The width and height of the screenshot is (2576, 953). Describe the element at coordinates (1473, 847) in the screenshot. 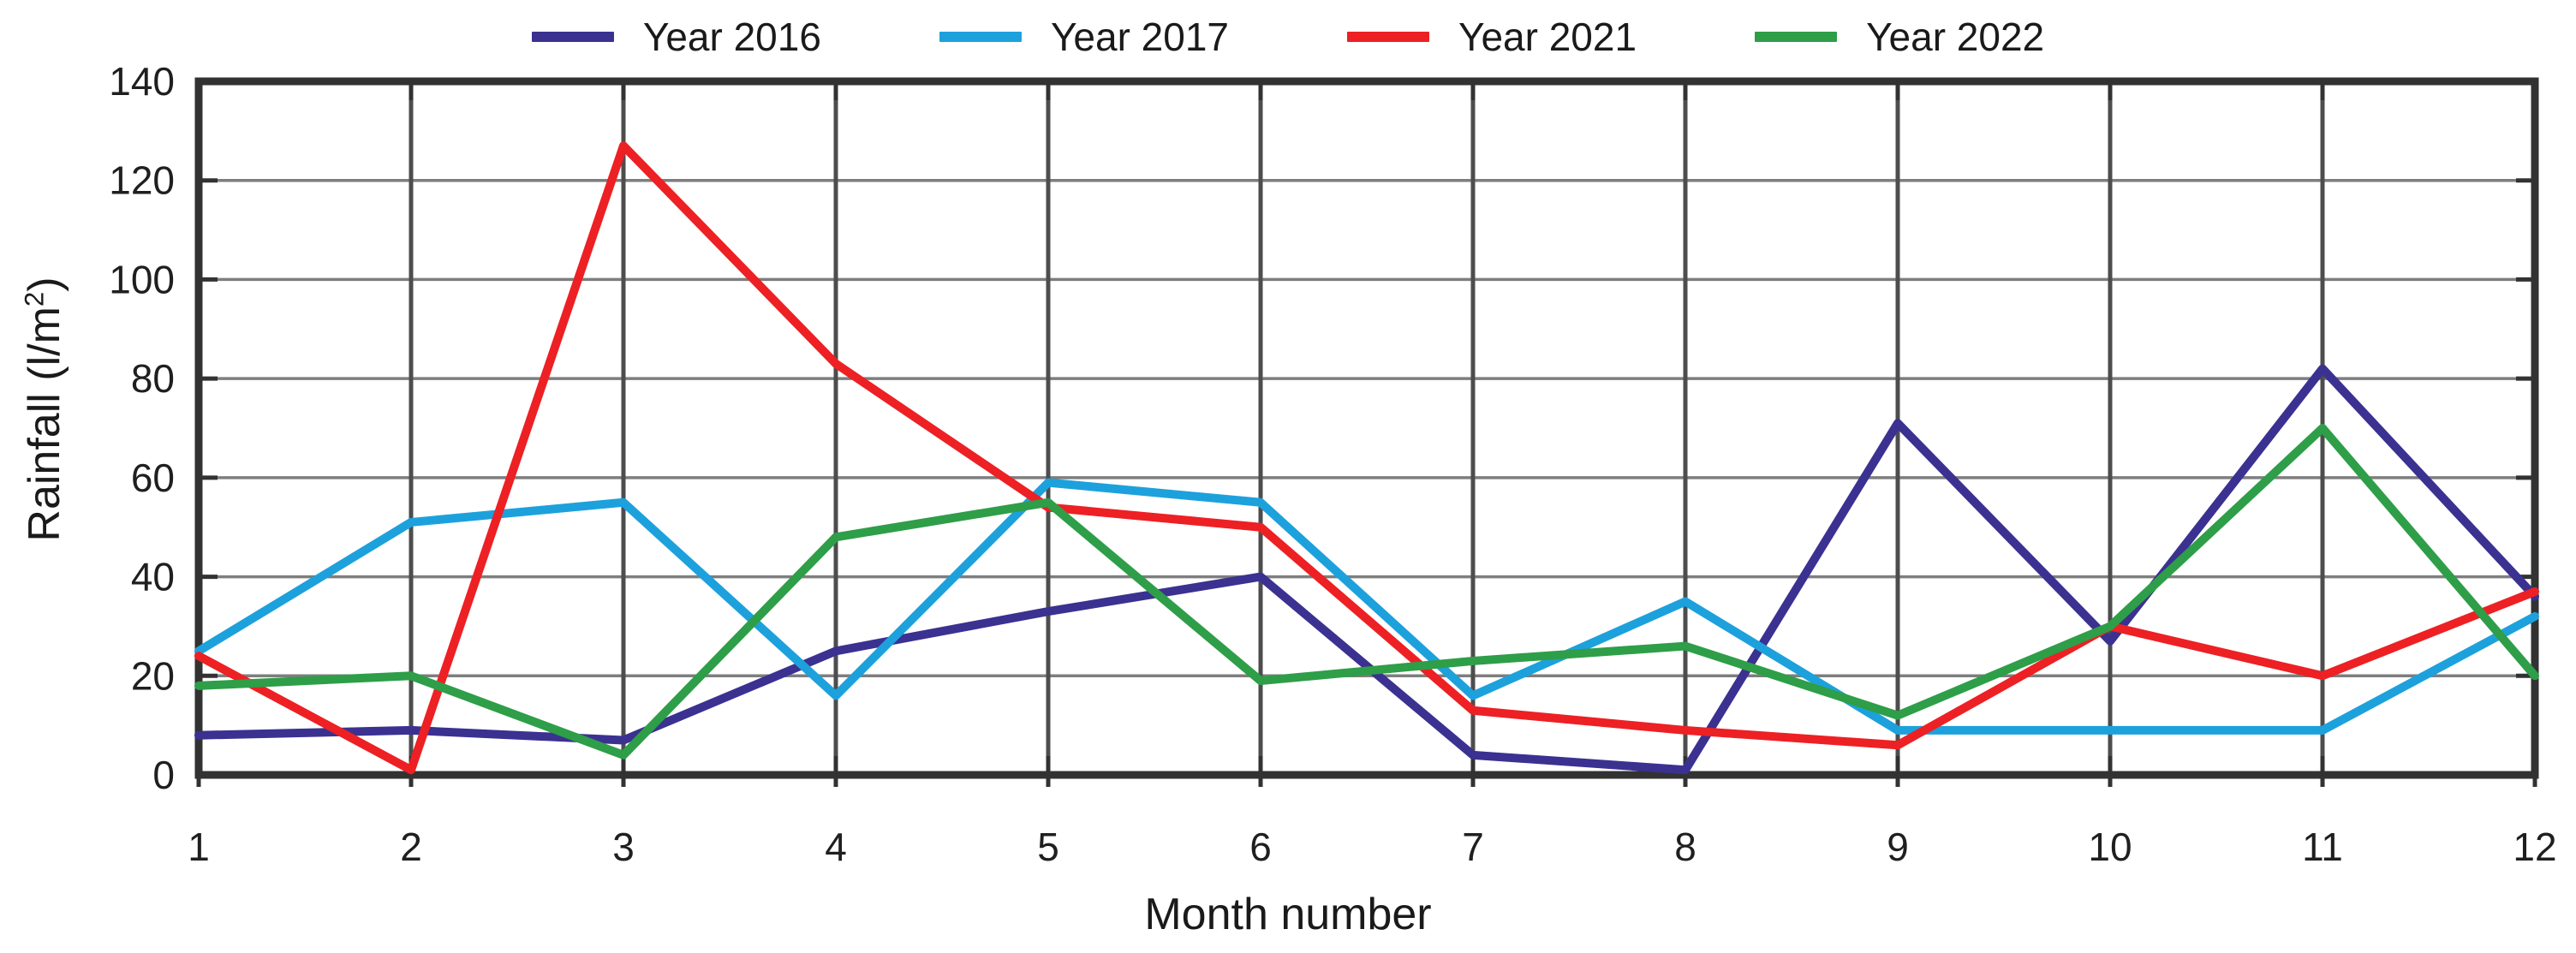

I see `x-tick-label: 7` at that location.